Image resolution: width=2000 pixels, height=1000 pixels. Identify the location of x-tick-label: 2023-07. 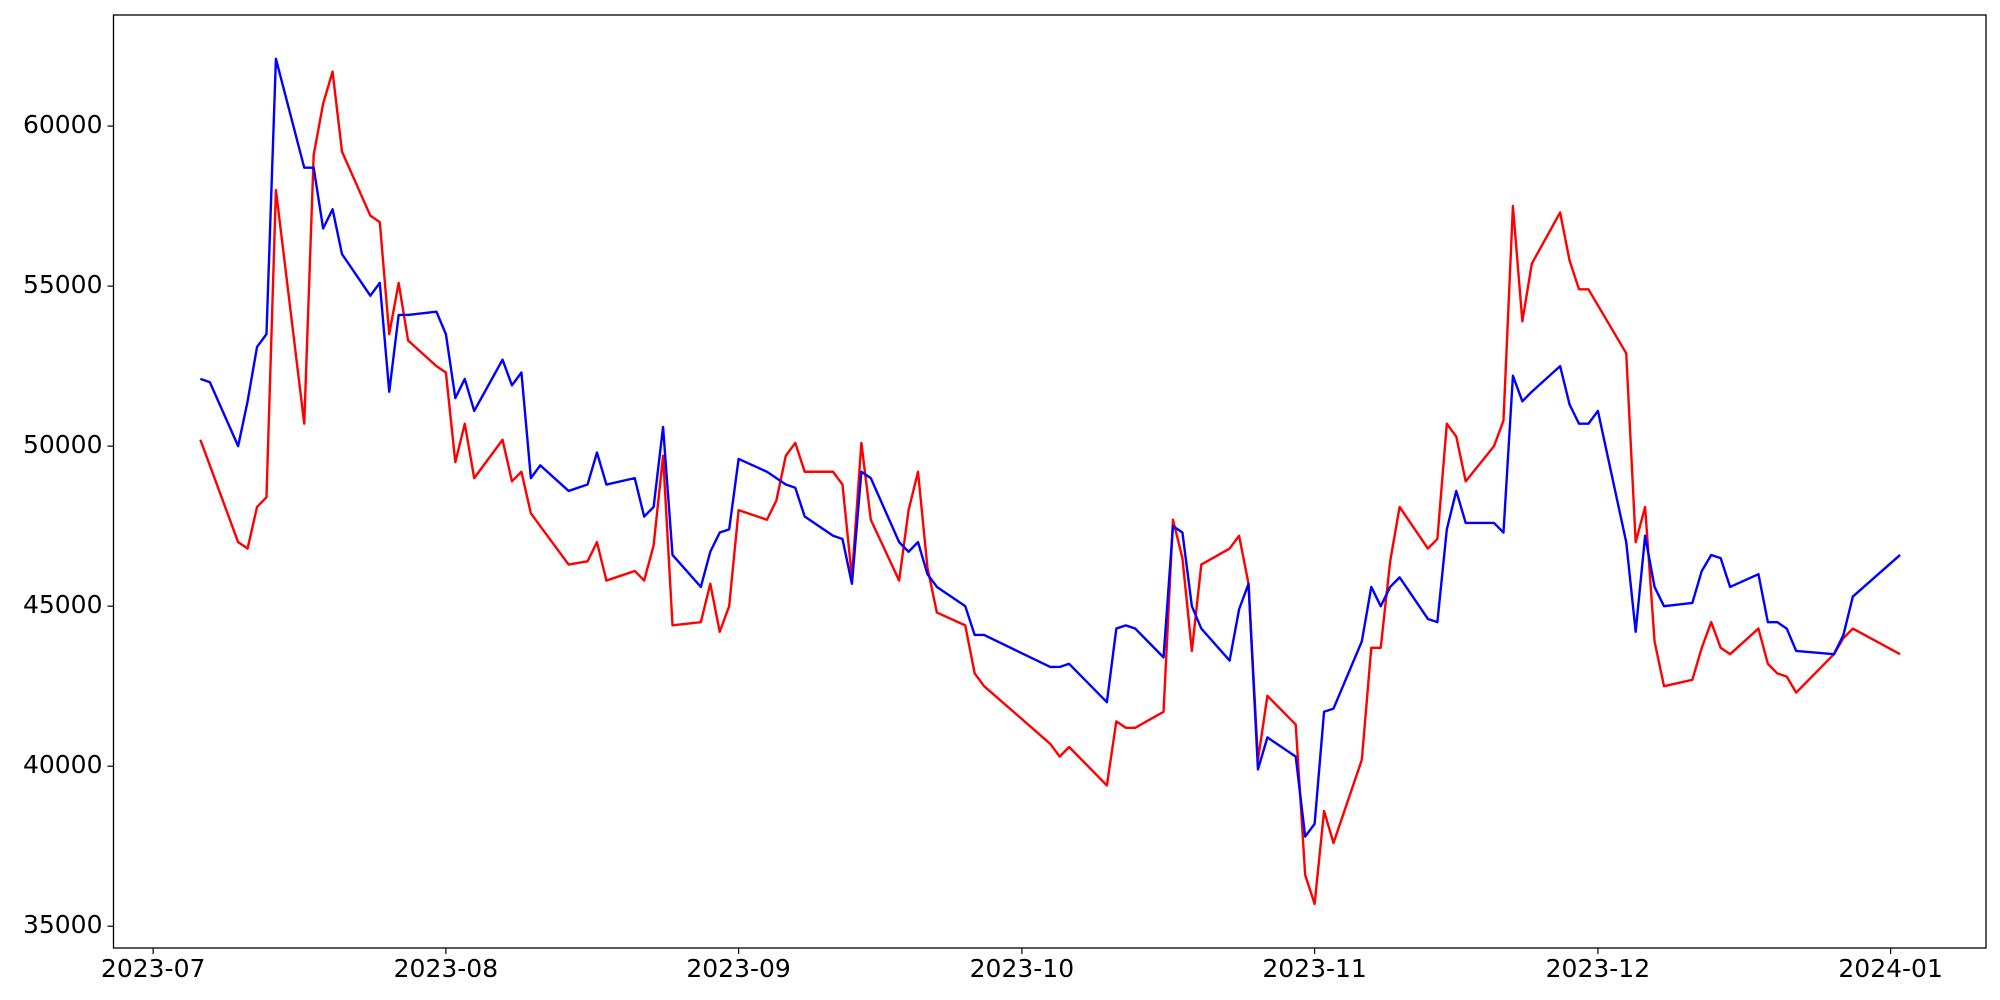
(153, 968).